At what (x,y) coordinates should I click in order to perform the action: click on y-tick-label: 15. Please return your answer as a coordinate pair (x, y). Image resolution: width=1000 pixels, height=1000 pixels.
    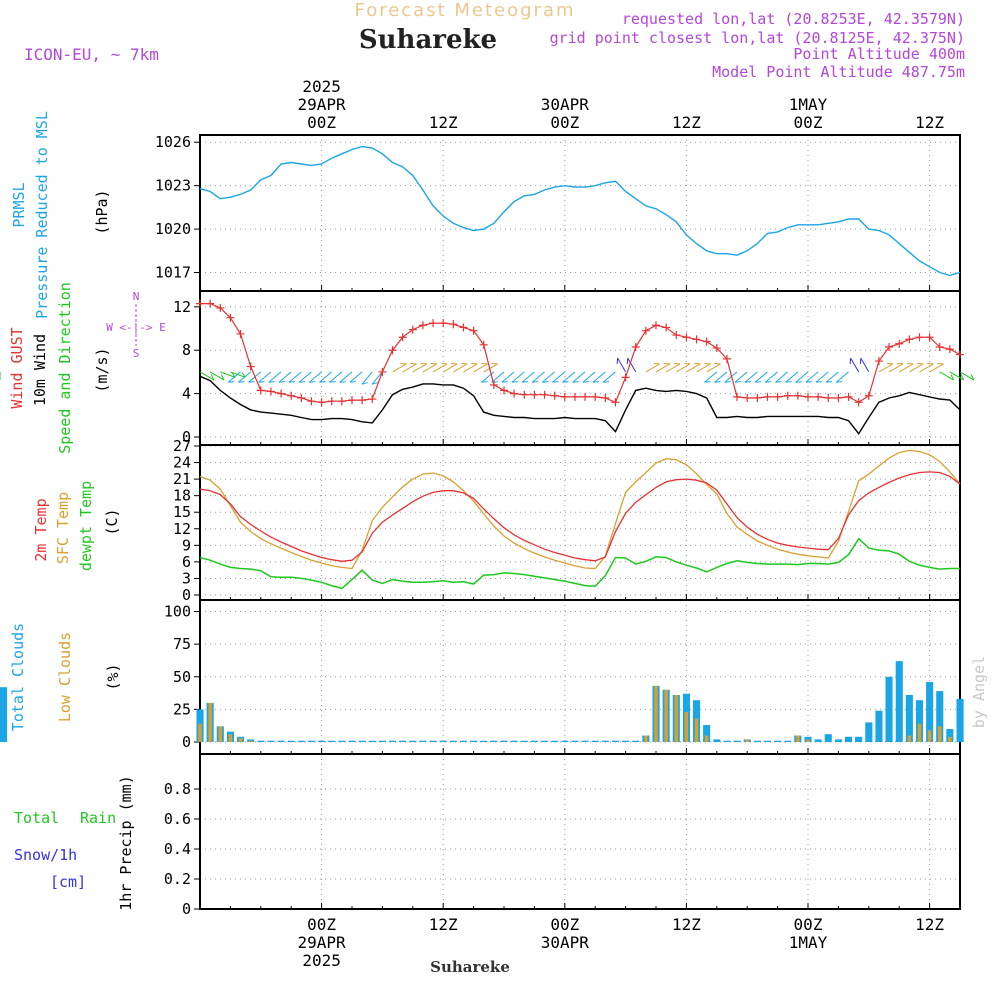
    Looking at the image, I should click on (182, 512).